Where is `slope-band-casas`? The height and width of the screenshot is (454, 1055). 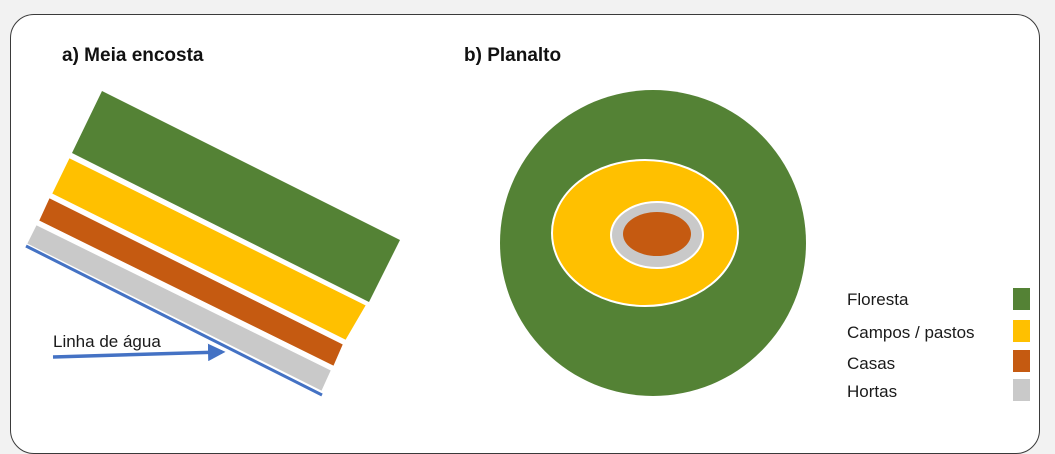 slope-band-casas is located at coordinates (191, 282).